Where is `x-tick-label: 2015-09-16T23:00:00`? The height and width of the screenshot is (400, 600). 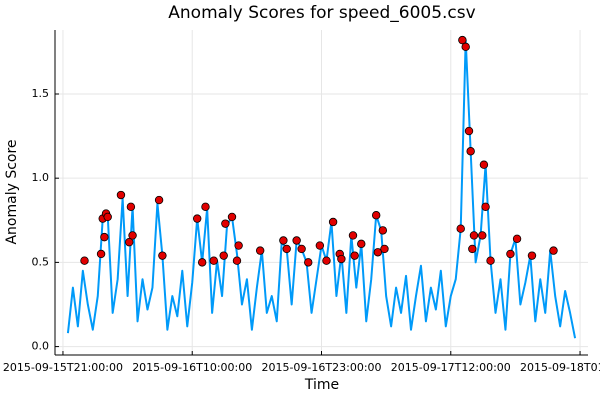 x-tick-label: 2015-09-16T23:00:00 is located at coordinates (321, 367).